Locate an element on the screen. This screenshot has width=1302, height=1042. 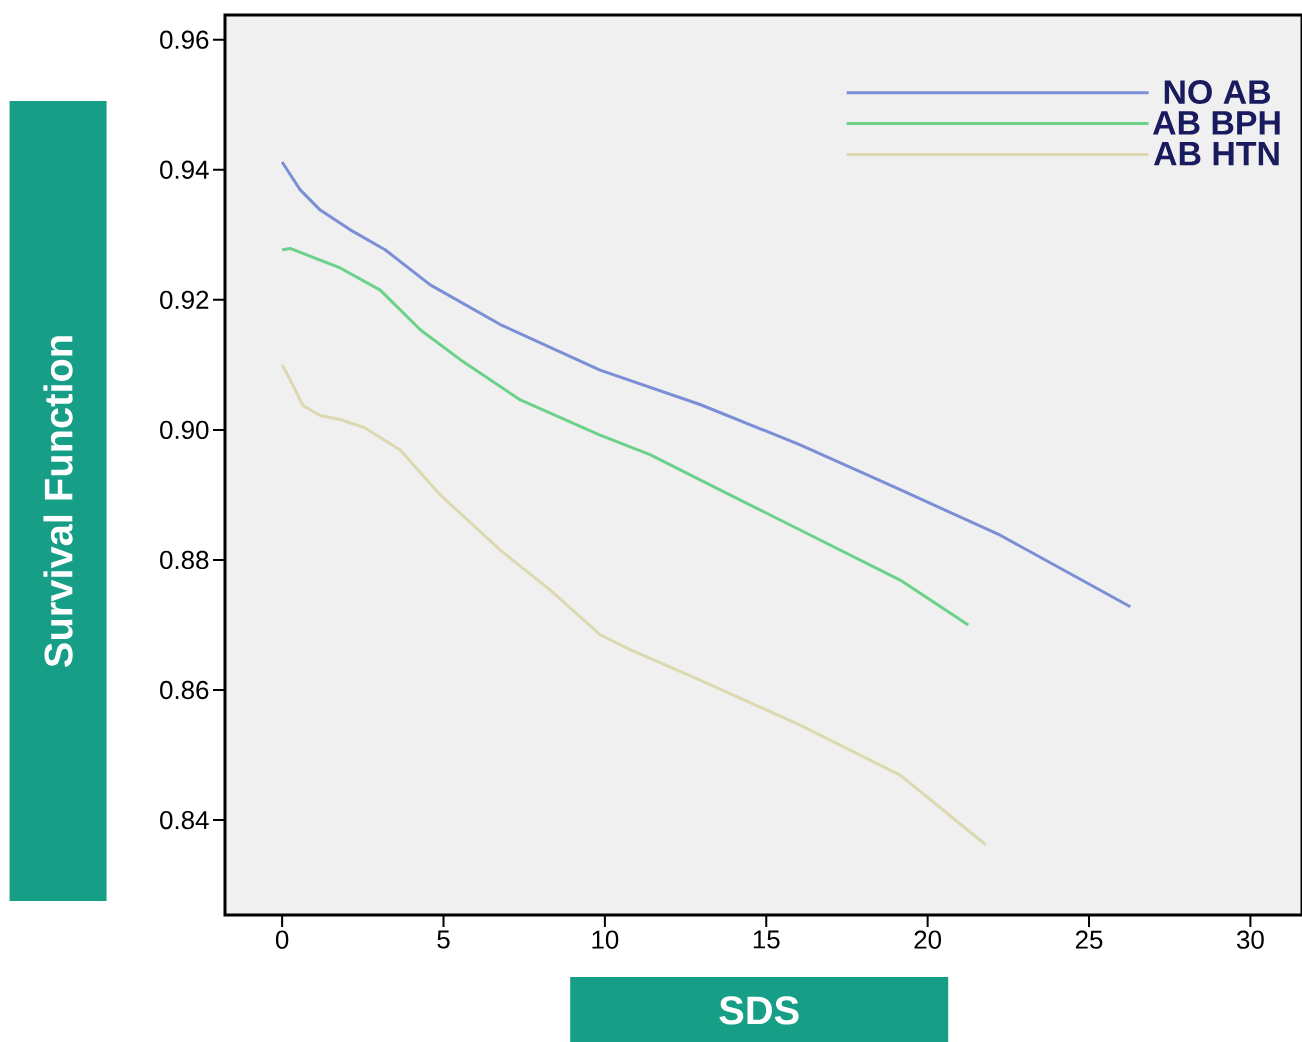
x-tick-label: 0 is located at coordinates (282, 939).